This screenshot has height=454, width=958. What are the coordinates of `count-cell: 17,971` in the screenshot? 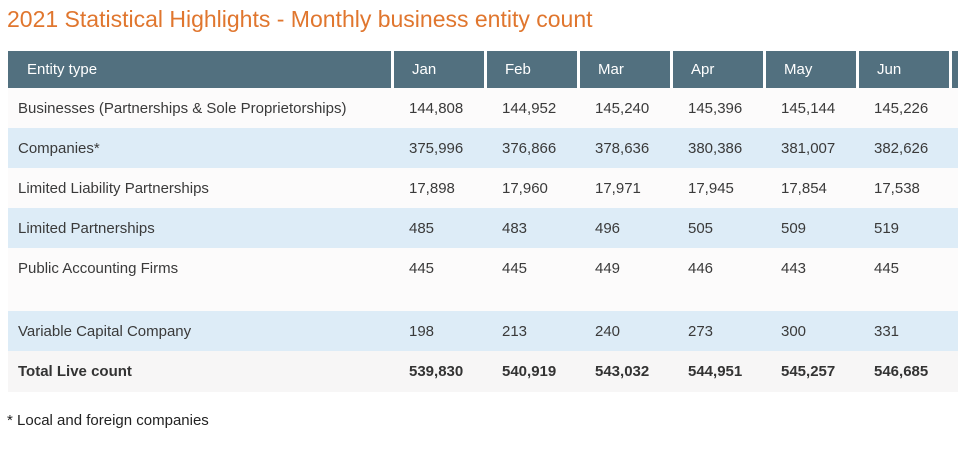 It's located at (626, 188).